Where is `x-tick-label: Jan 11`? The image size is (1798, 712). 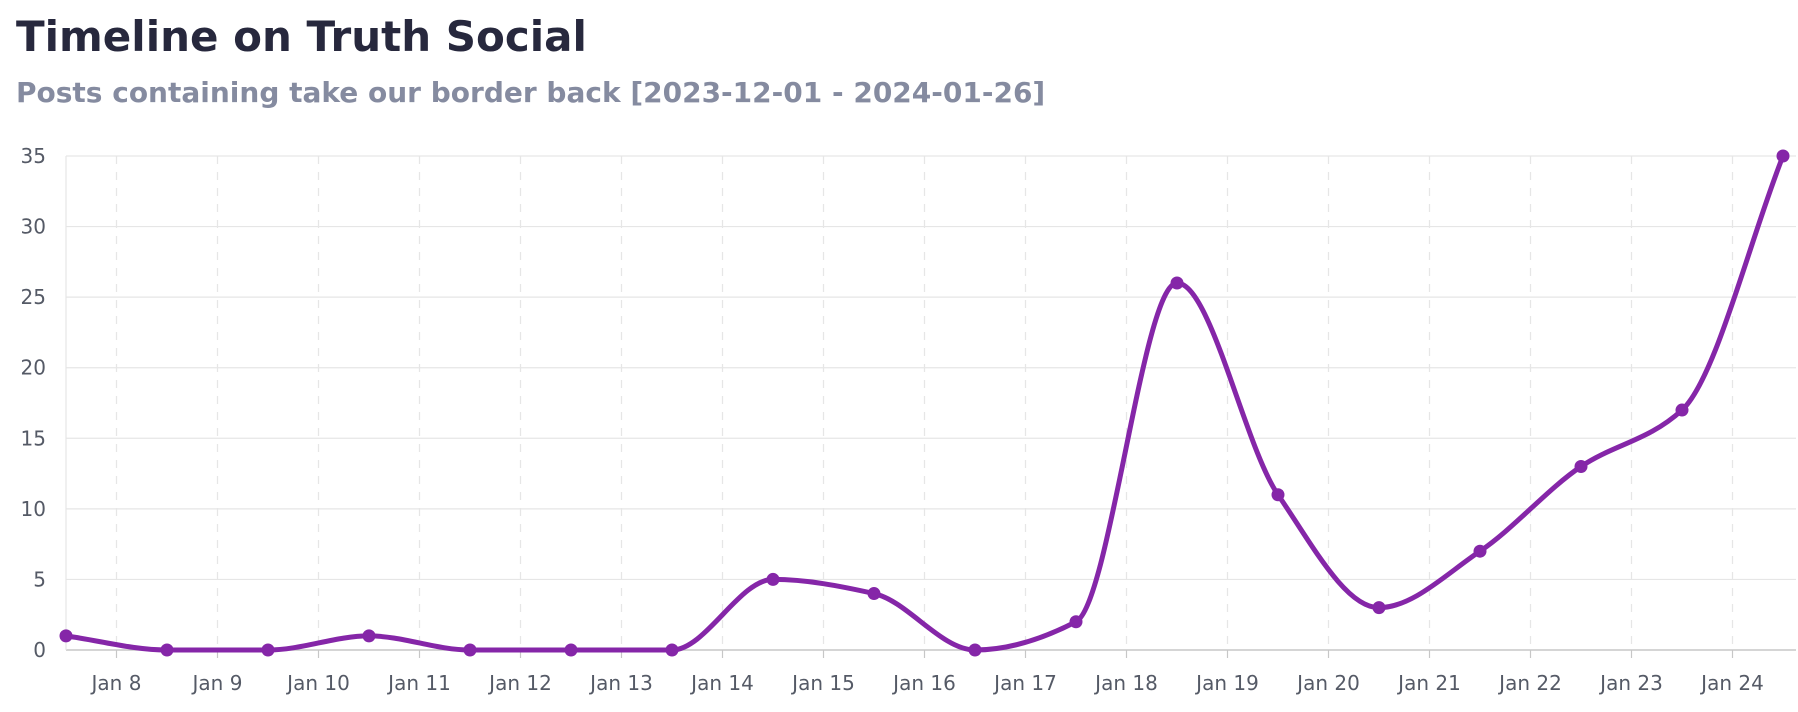
x-tick-label: Jan 11 is located at coordinates (418, 683).